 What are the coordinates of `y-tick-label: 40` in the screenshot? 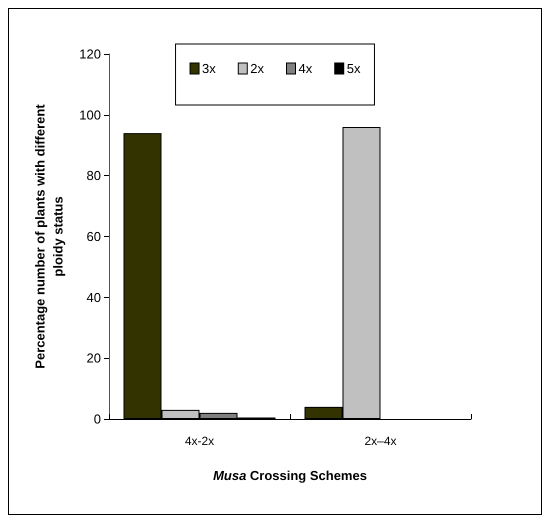 It's located at (93, 297).